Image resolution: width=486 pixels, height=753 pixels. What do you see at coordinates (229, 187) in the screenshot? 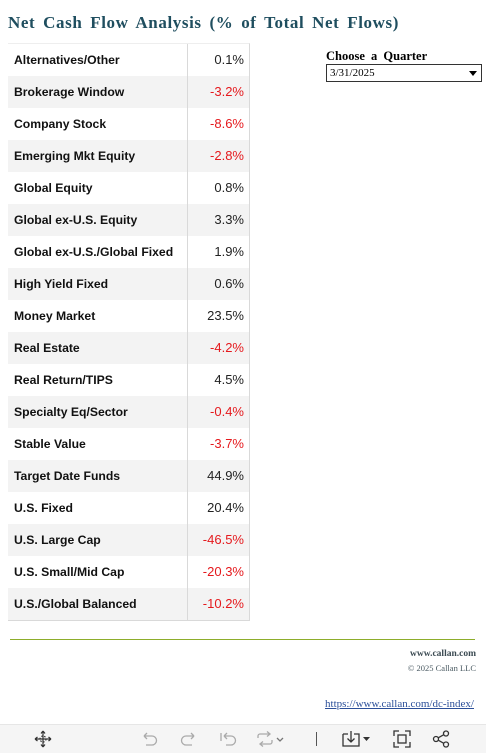
I see `net-flow-value: 0.8%` at bounding box center [229, 187].